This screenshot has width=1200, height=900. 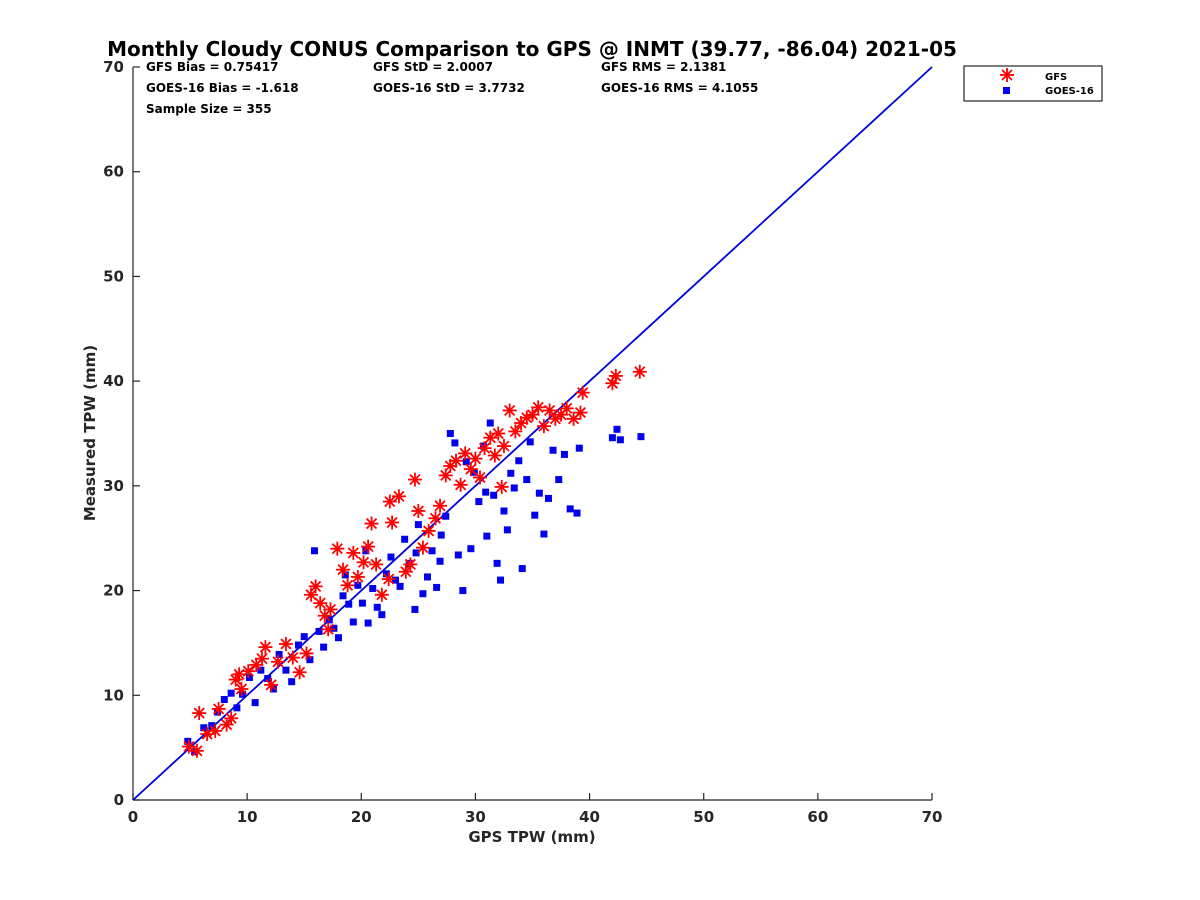 I want to click on y-axis-ticks: 0 10 20 30 40 50 60 70, so click(x=121, y=433).